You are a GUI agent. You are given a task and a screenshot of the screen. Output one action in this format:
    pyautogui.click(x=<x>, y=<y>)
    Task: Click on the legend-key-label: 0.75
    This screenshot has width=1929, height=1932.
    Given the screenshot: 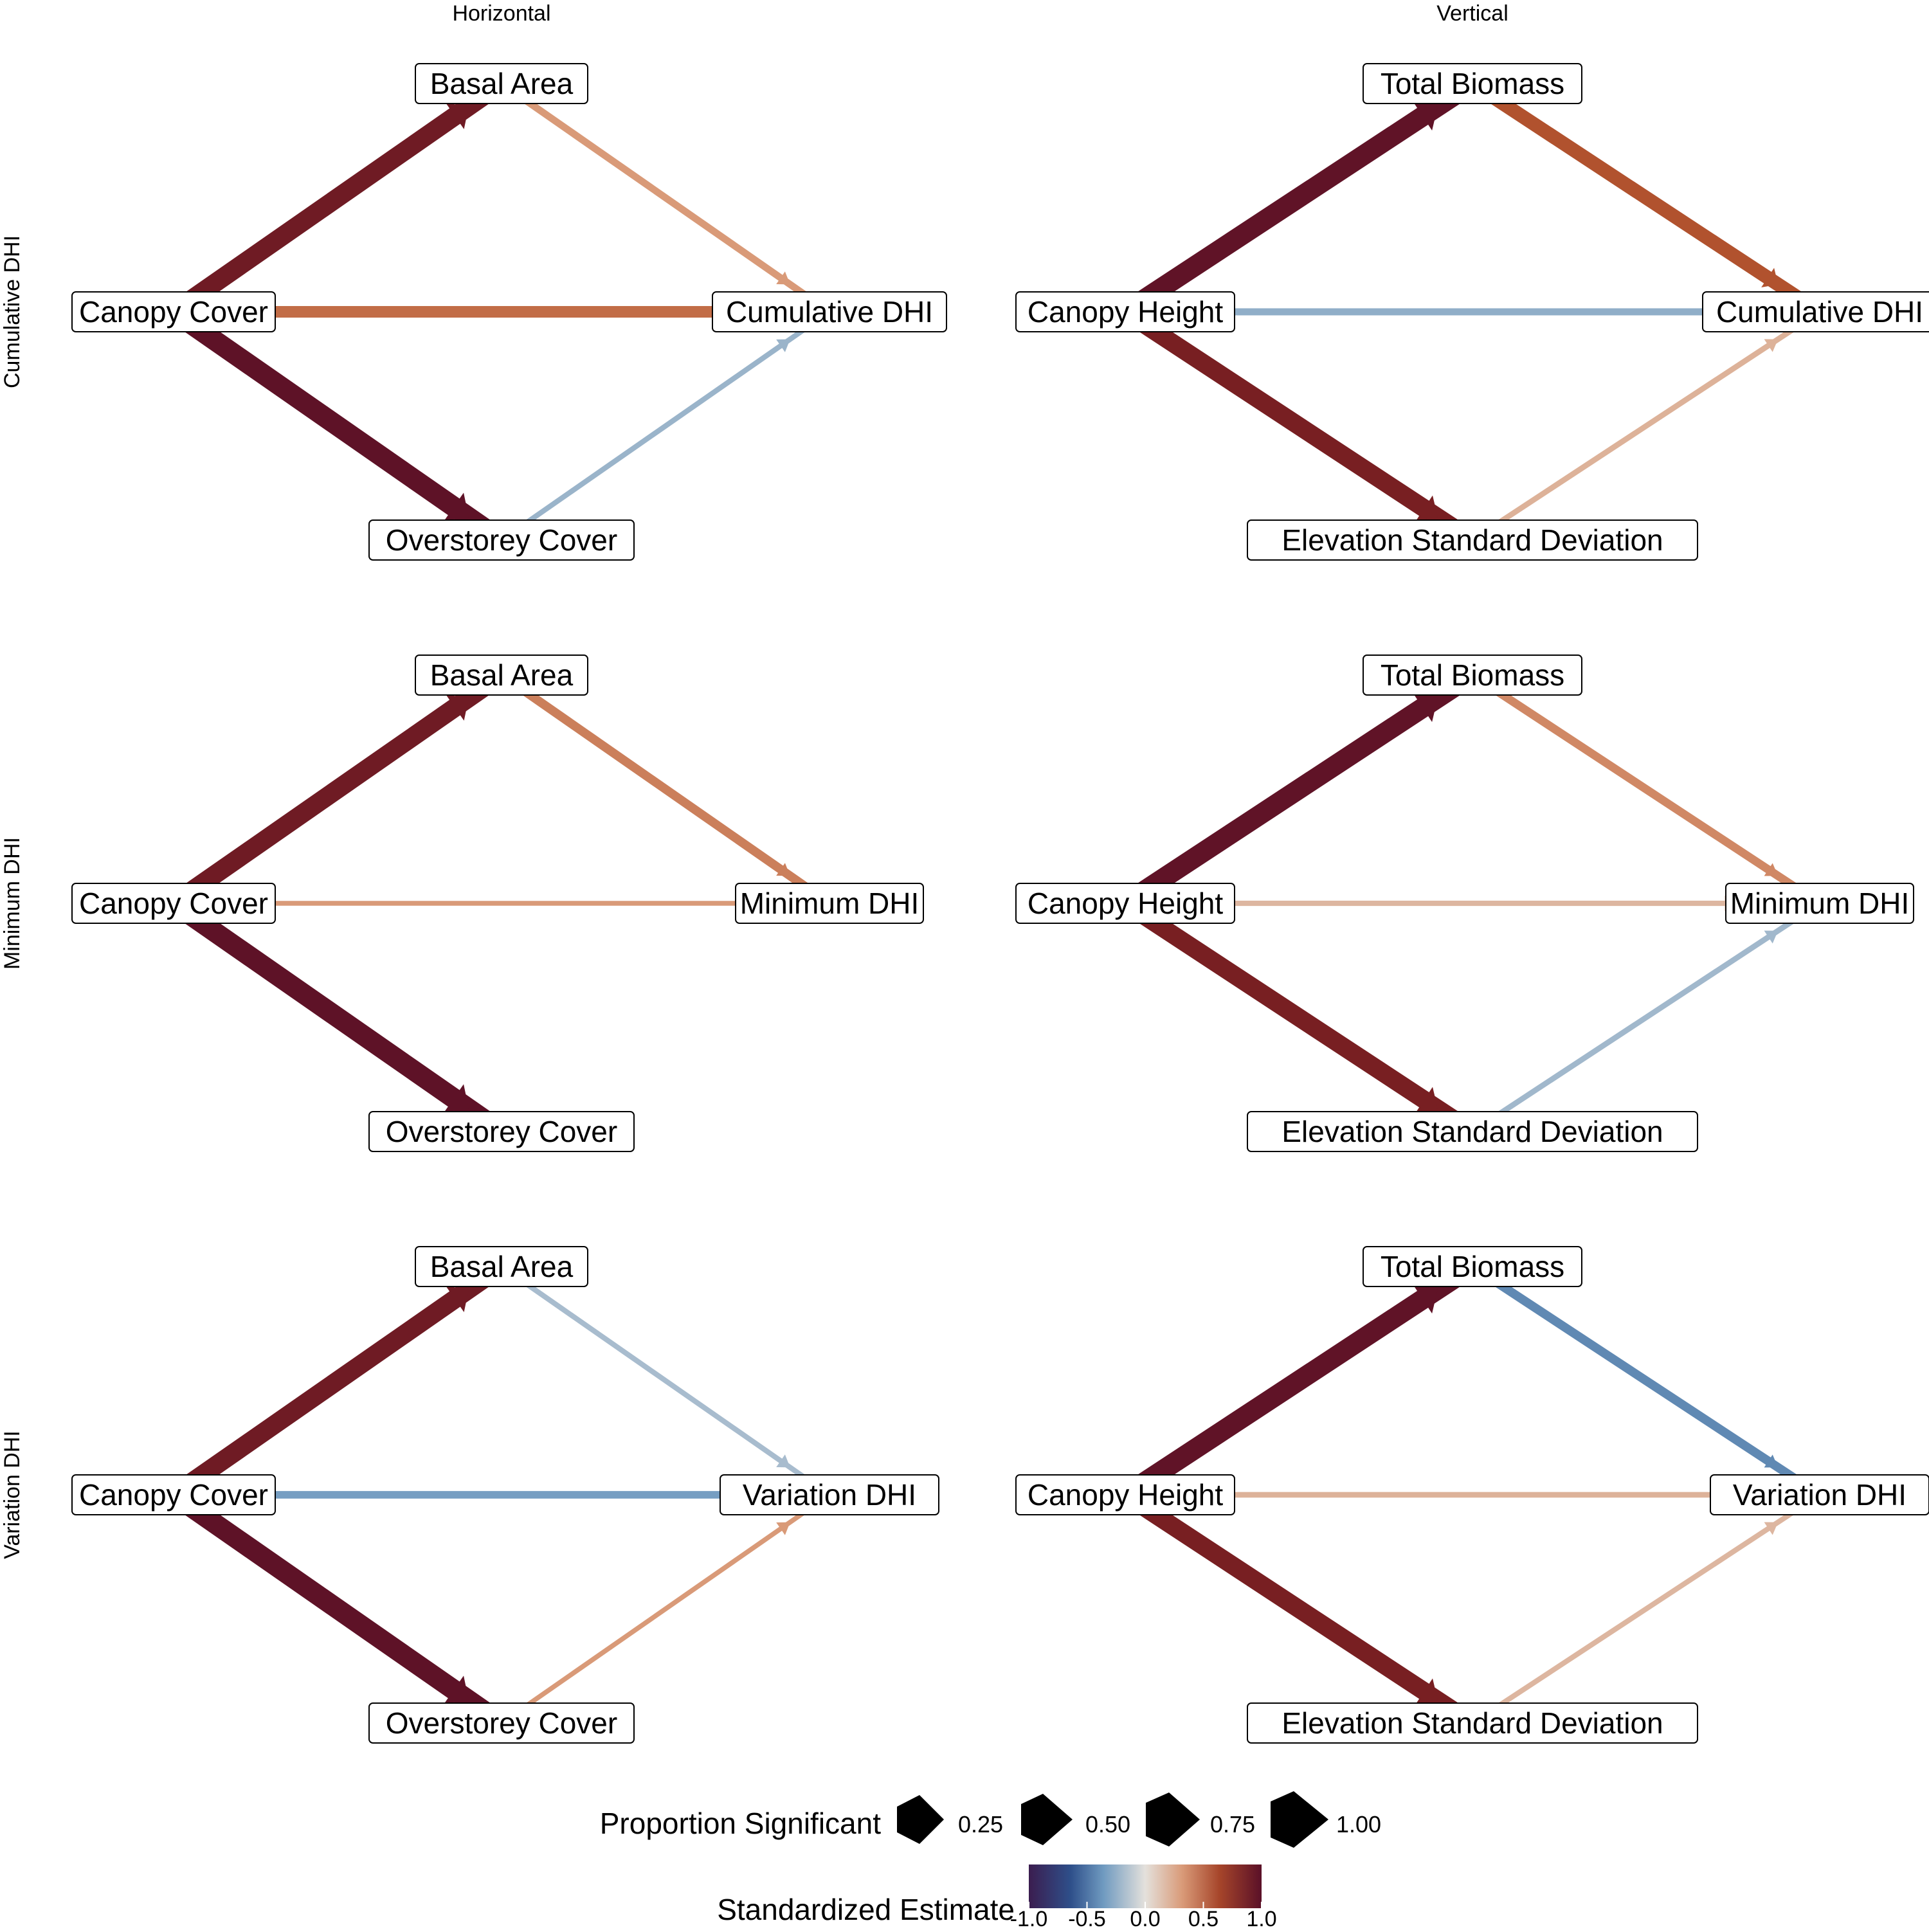 What is the action you would take?
    pyautogui.click(x=1232, y=1824)
    